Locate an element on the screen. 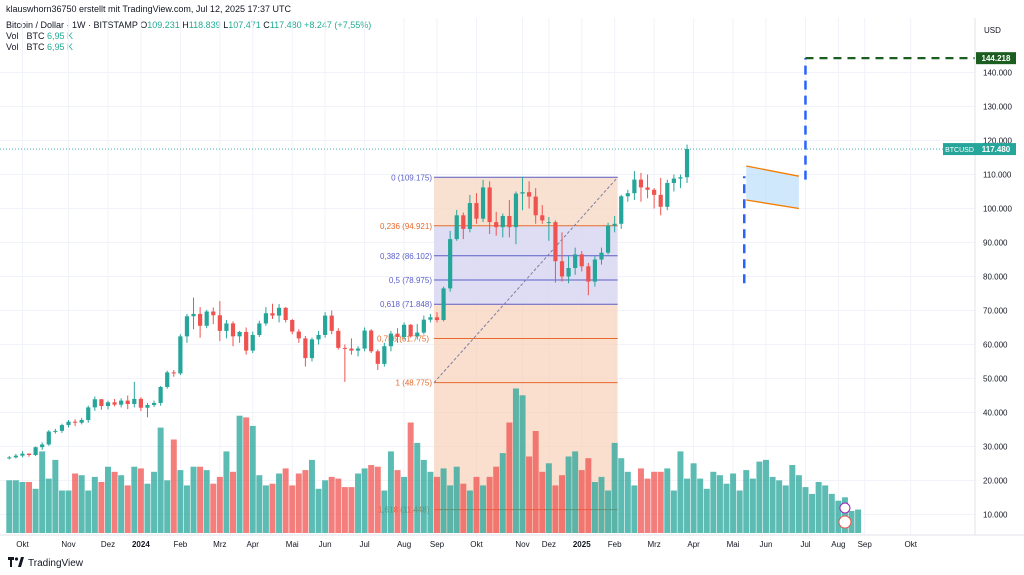 Image resolution: width=1024 pixels, height=575 pixels. time-tick-label: Nov is located at coordinates (522, 544).